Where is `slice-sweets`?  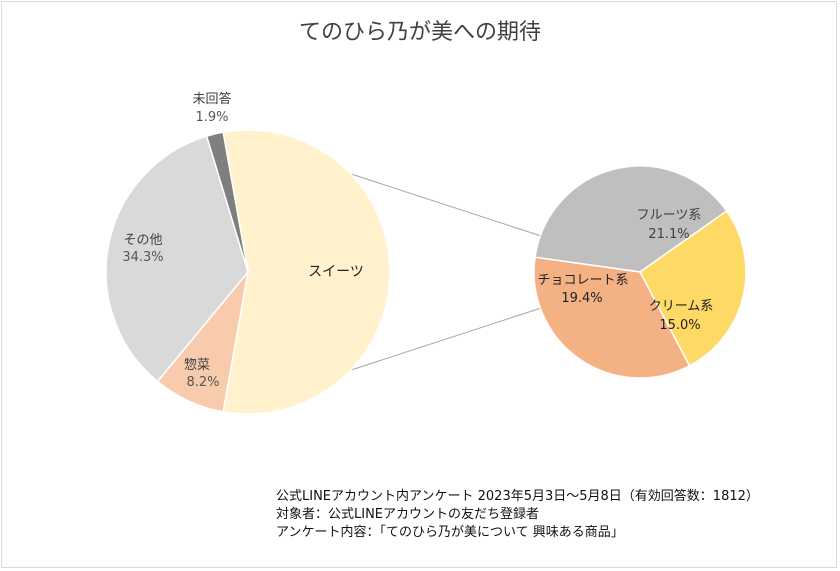 slice-sweets is located at coordinates (306, 272).